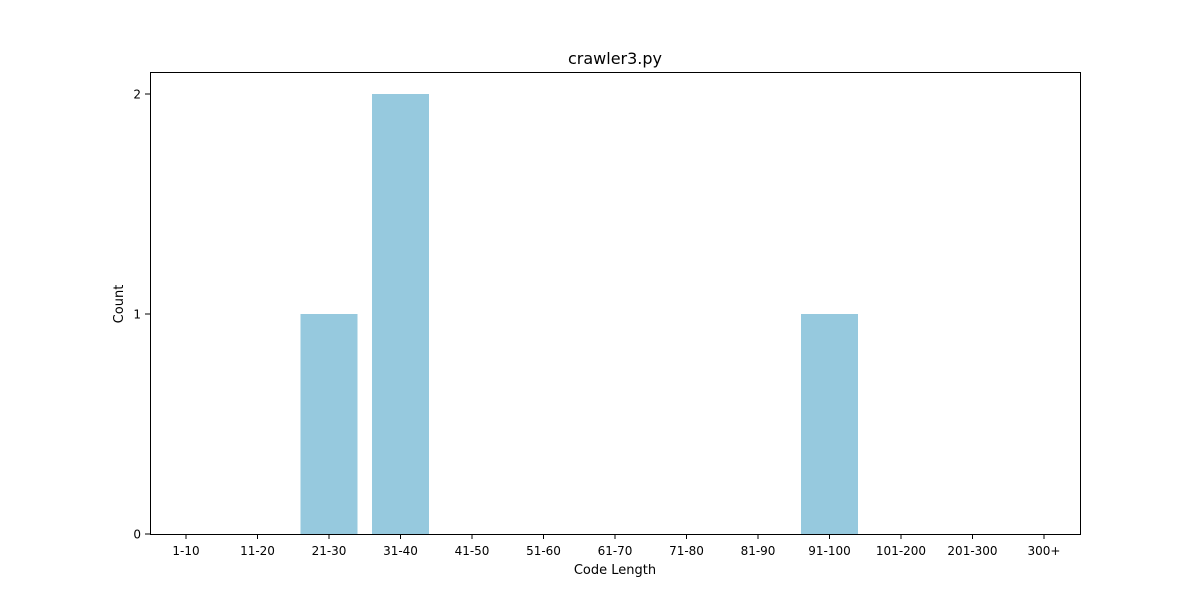  What do you see at coordinates (137, 315) in the screenshot?
I see `y-tick-label: 1` at bounding box center [137, 315].